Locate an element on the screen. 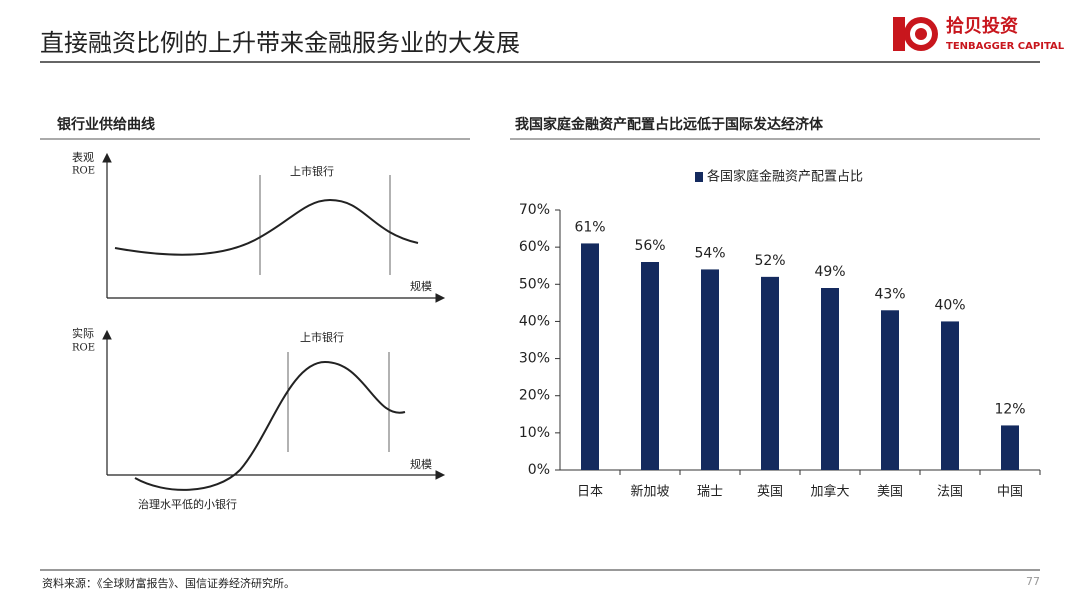  y-axis-label: 实际 is located at coordinates (83, 333).